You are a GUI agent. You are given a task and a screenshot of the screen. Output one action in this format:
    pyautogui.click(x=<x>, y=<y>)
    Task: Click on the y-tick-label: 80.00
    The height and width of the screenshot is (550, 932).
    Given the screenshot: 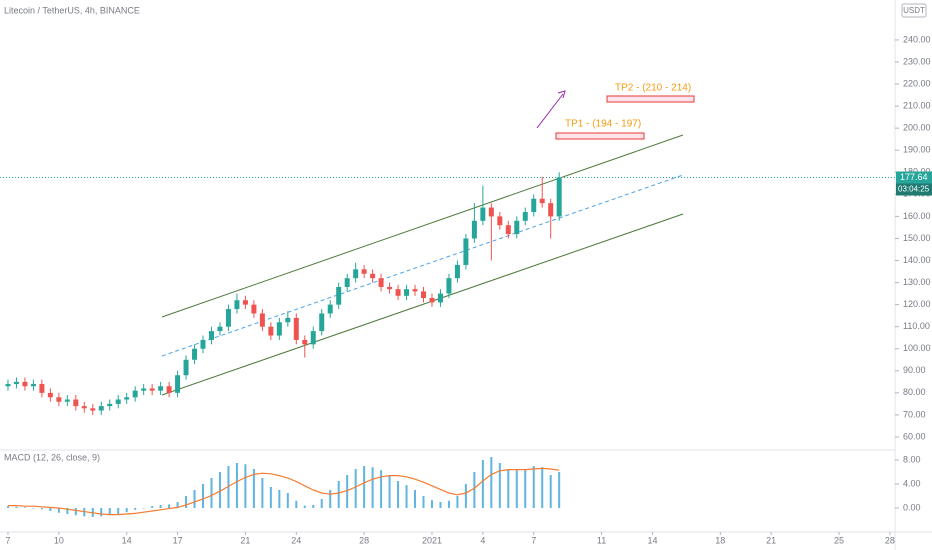 What is the action you would take?
    pyautogui.click(x=914, y=392)
    